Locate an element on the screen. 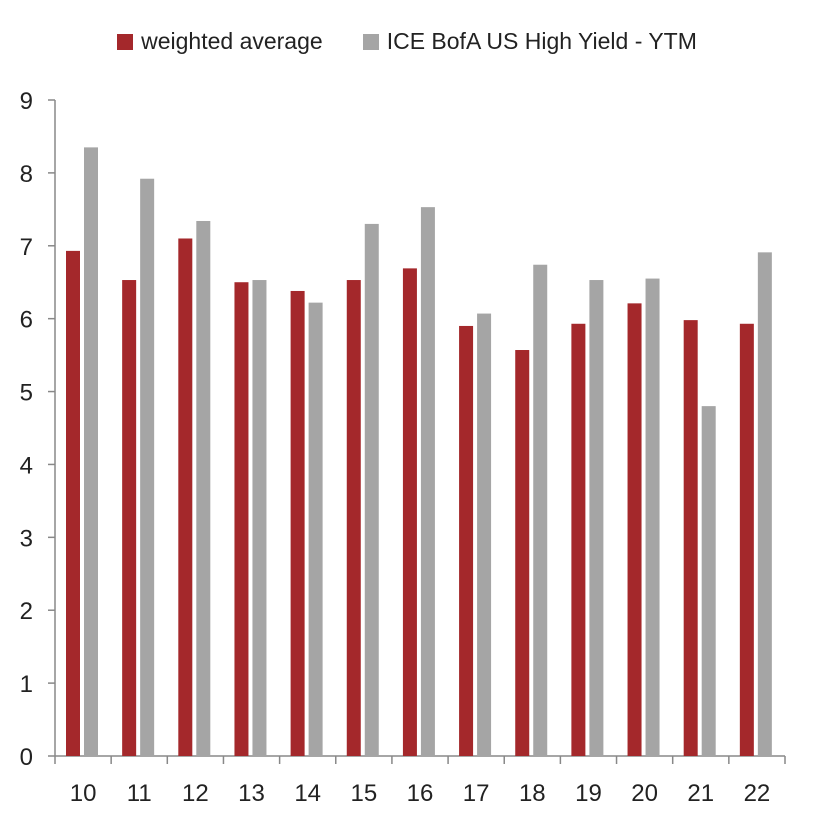  x-tick-label: 11 is located at coordinates (139, 793).